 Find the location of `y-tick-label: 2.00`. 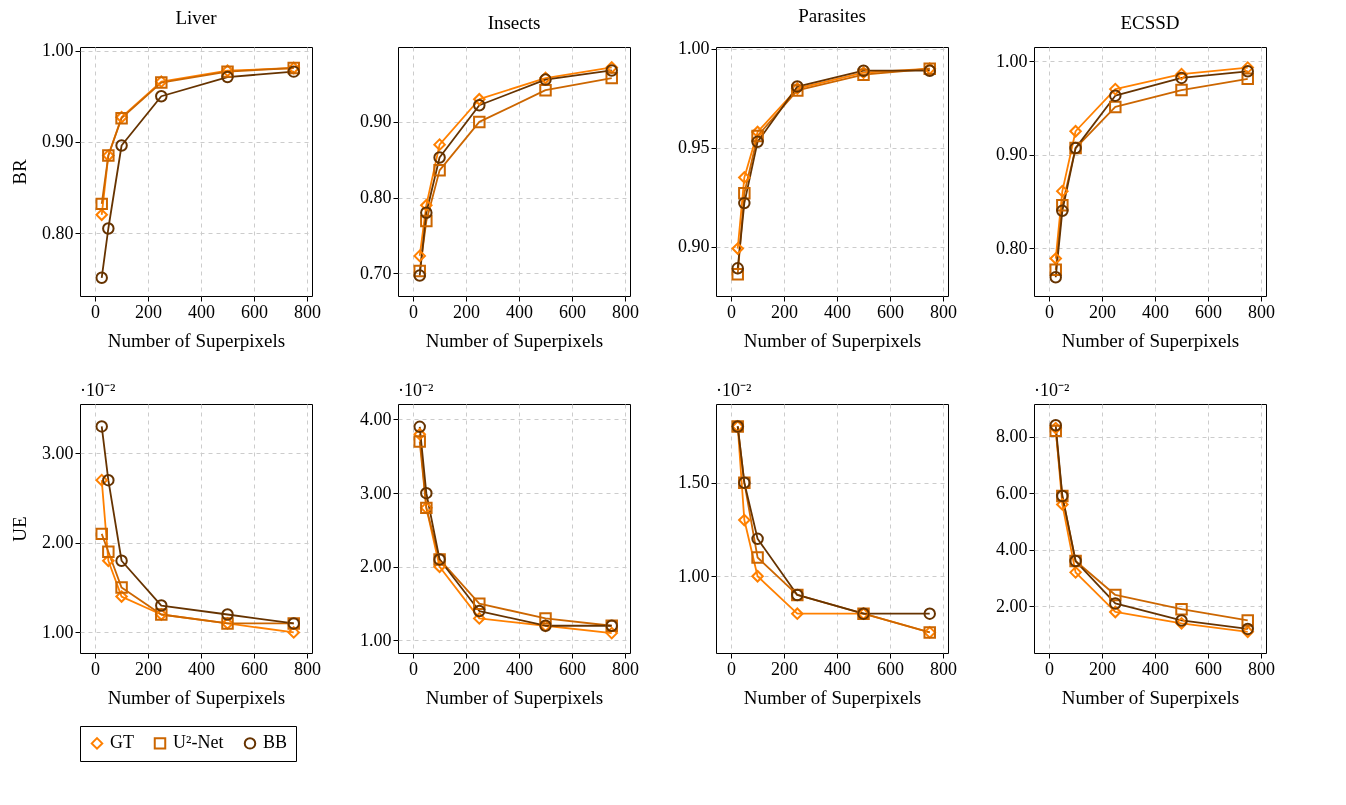

y-tick-label: 2.00 is located at coordinates (58, 542).